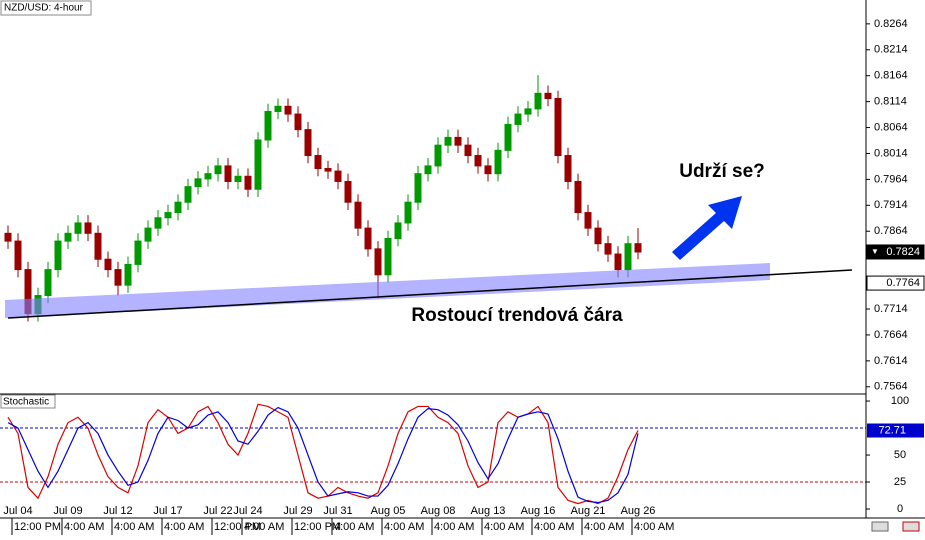  Describe the element at coordinates (117, 511) in the screenshot. I see `x-tick-label: Jul 12` at that location.